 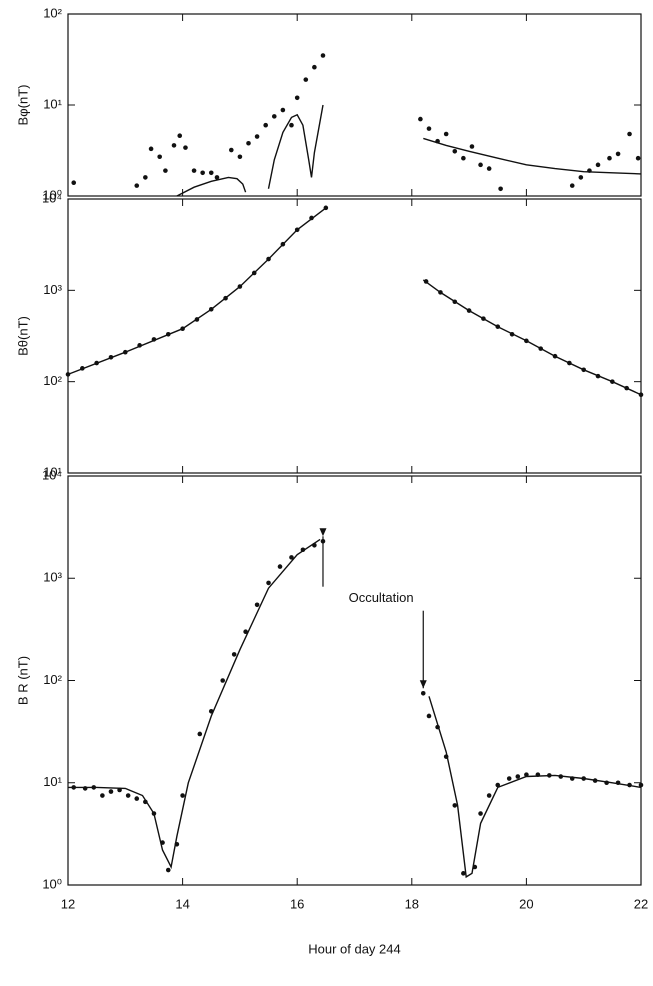 I want to click on y-axis-label: B R (nT), so click(x=22, y=680).